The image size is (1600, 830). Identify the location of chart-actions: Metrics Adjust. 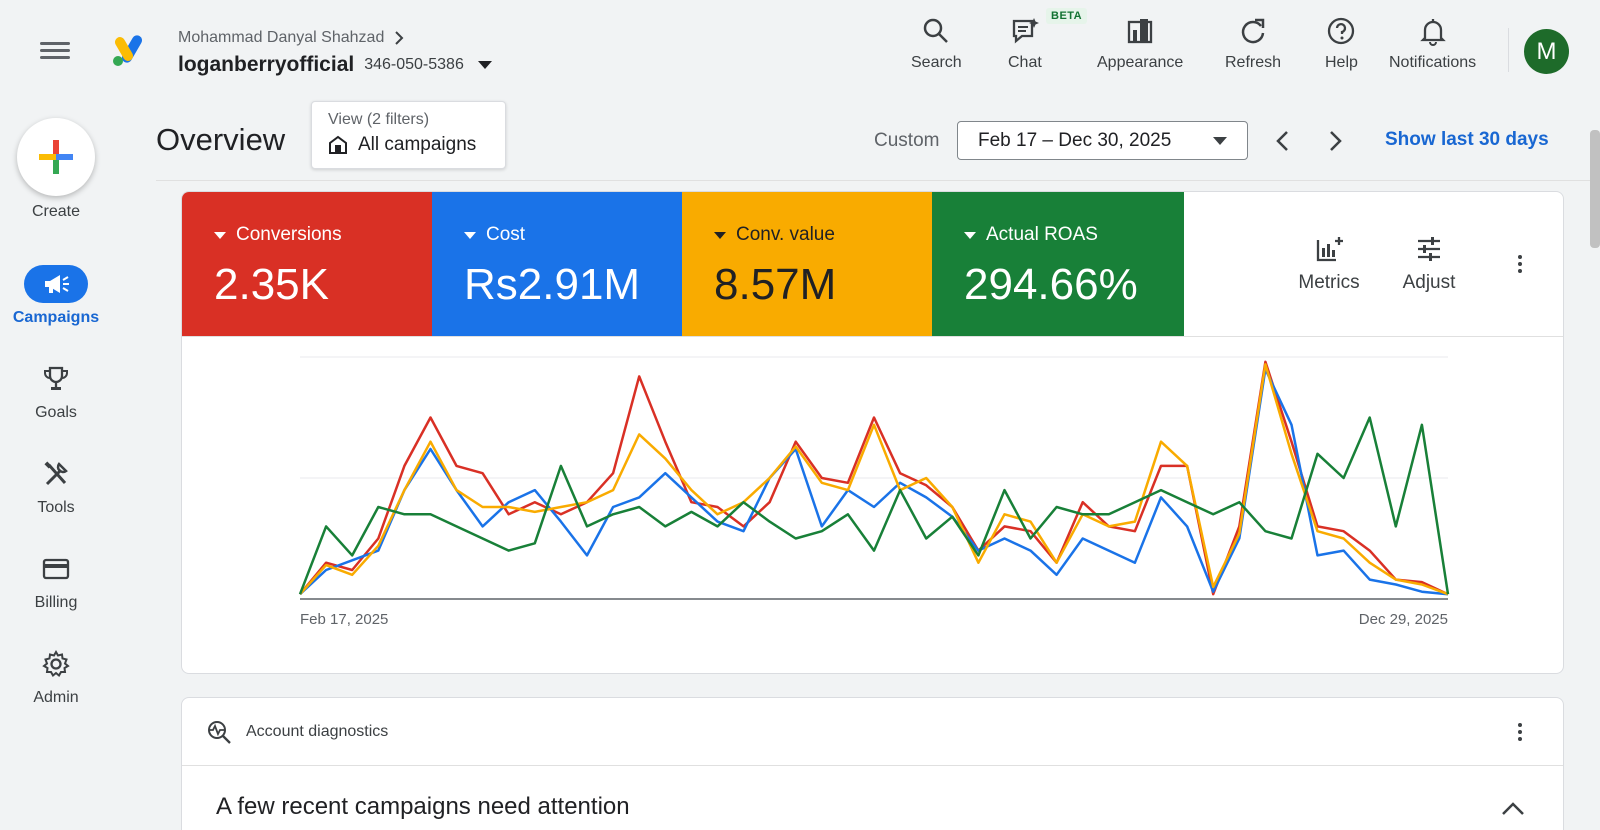
(1379, 264).